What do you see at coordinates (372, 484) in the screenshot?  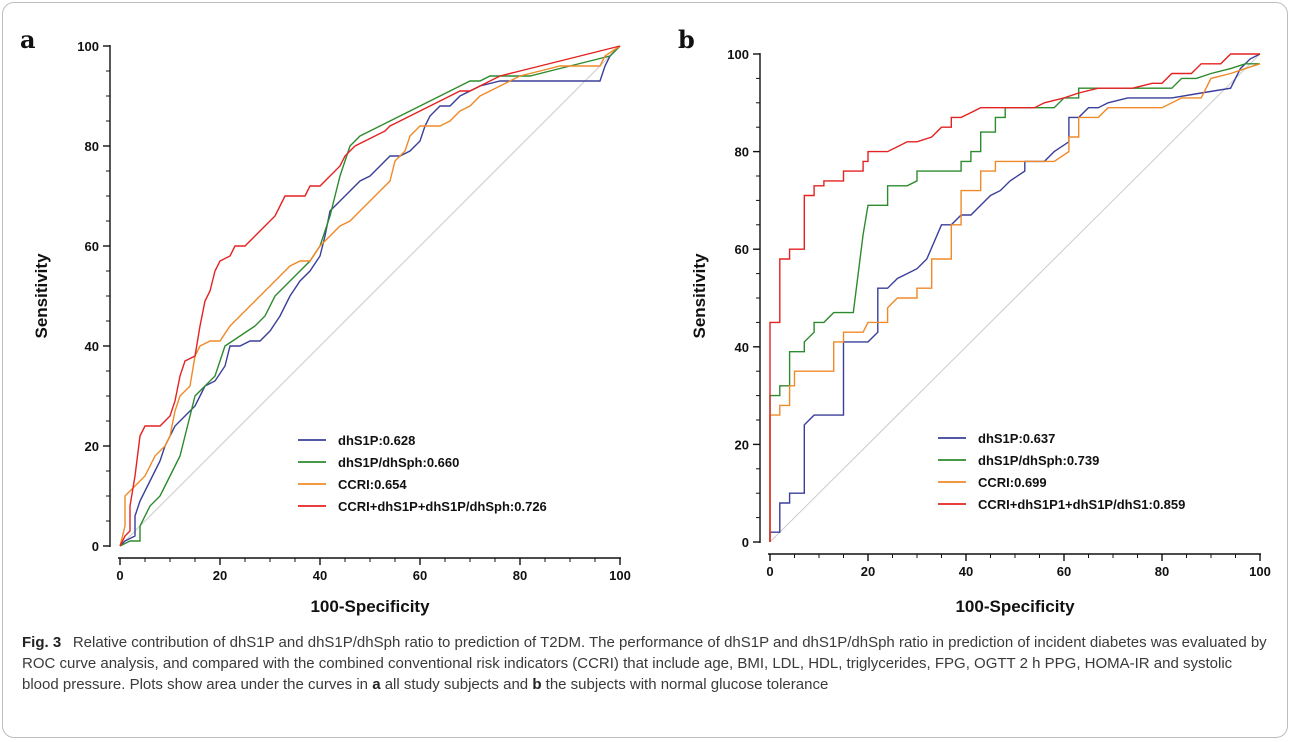 I see `legend-label: CCRI:0.654` at bounding box center [372, 484].